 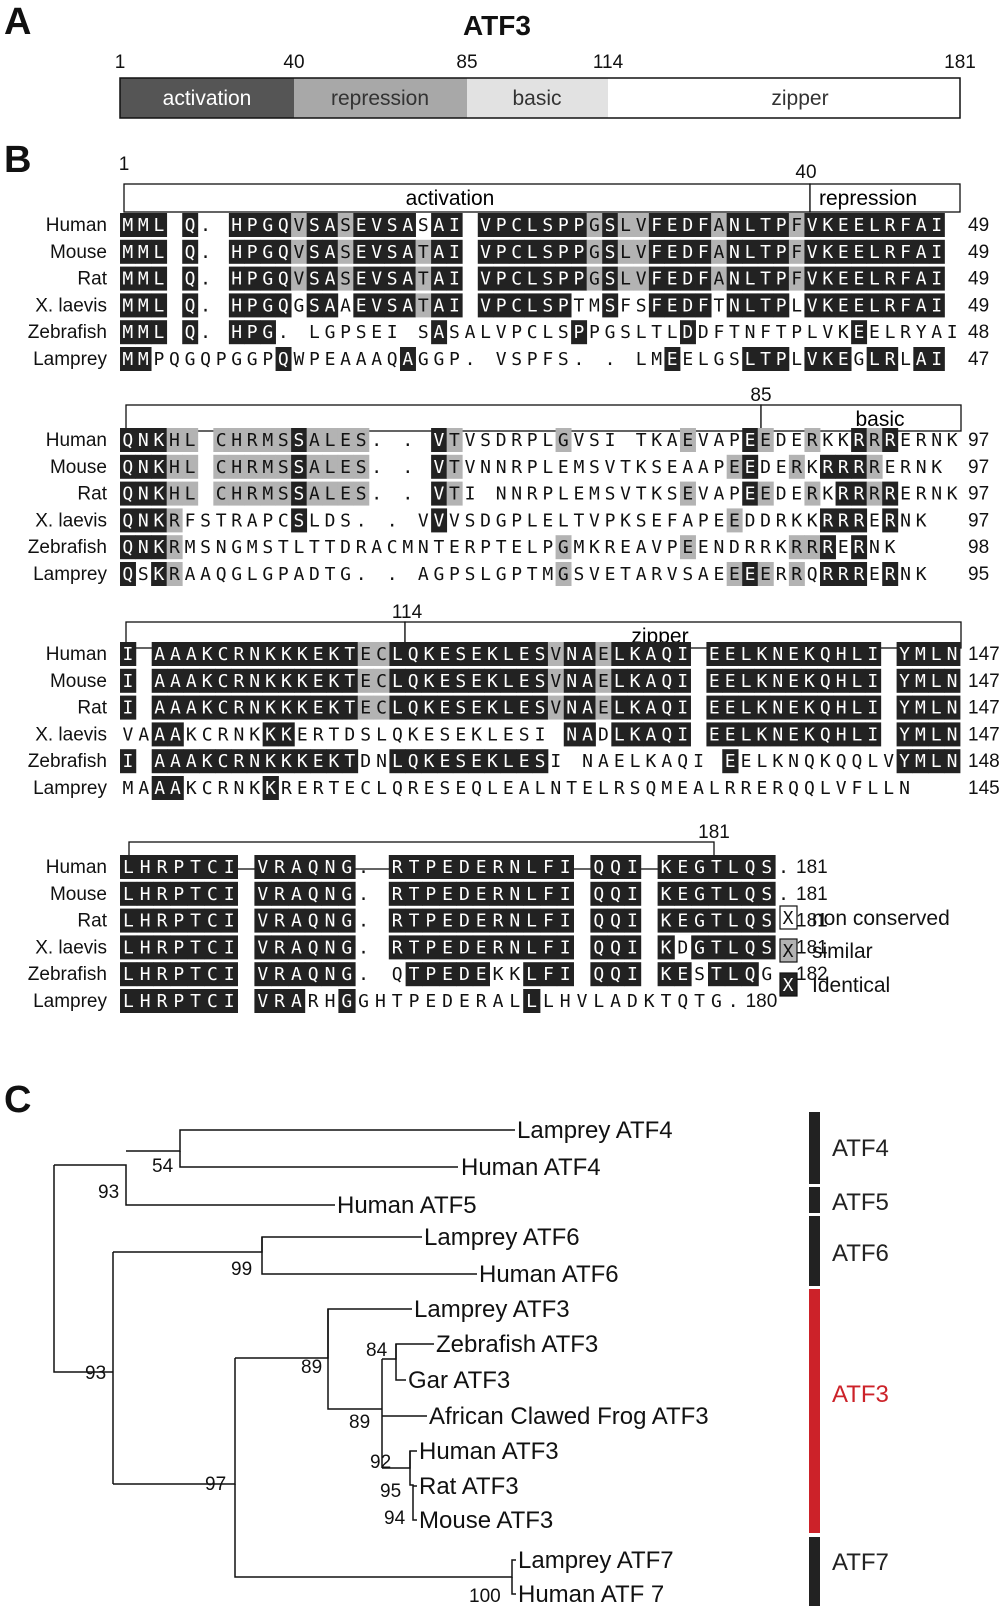 What do you see at coordinates (363, 974) in the screenshot?
I see `residue-letter: .` at bounding box center [363, 974].